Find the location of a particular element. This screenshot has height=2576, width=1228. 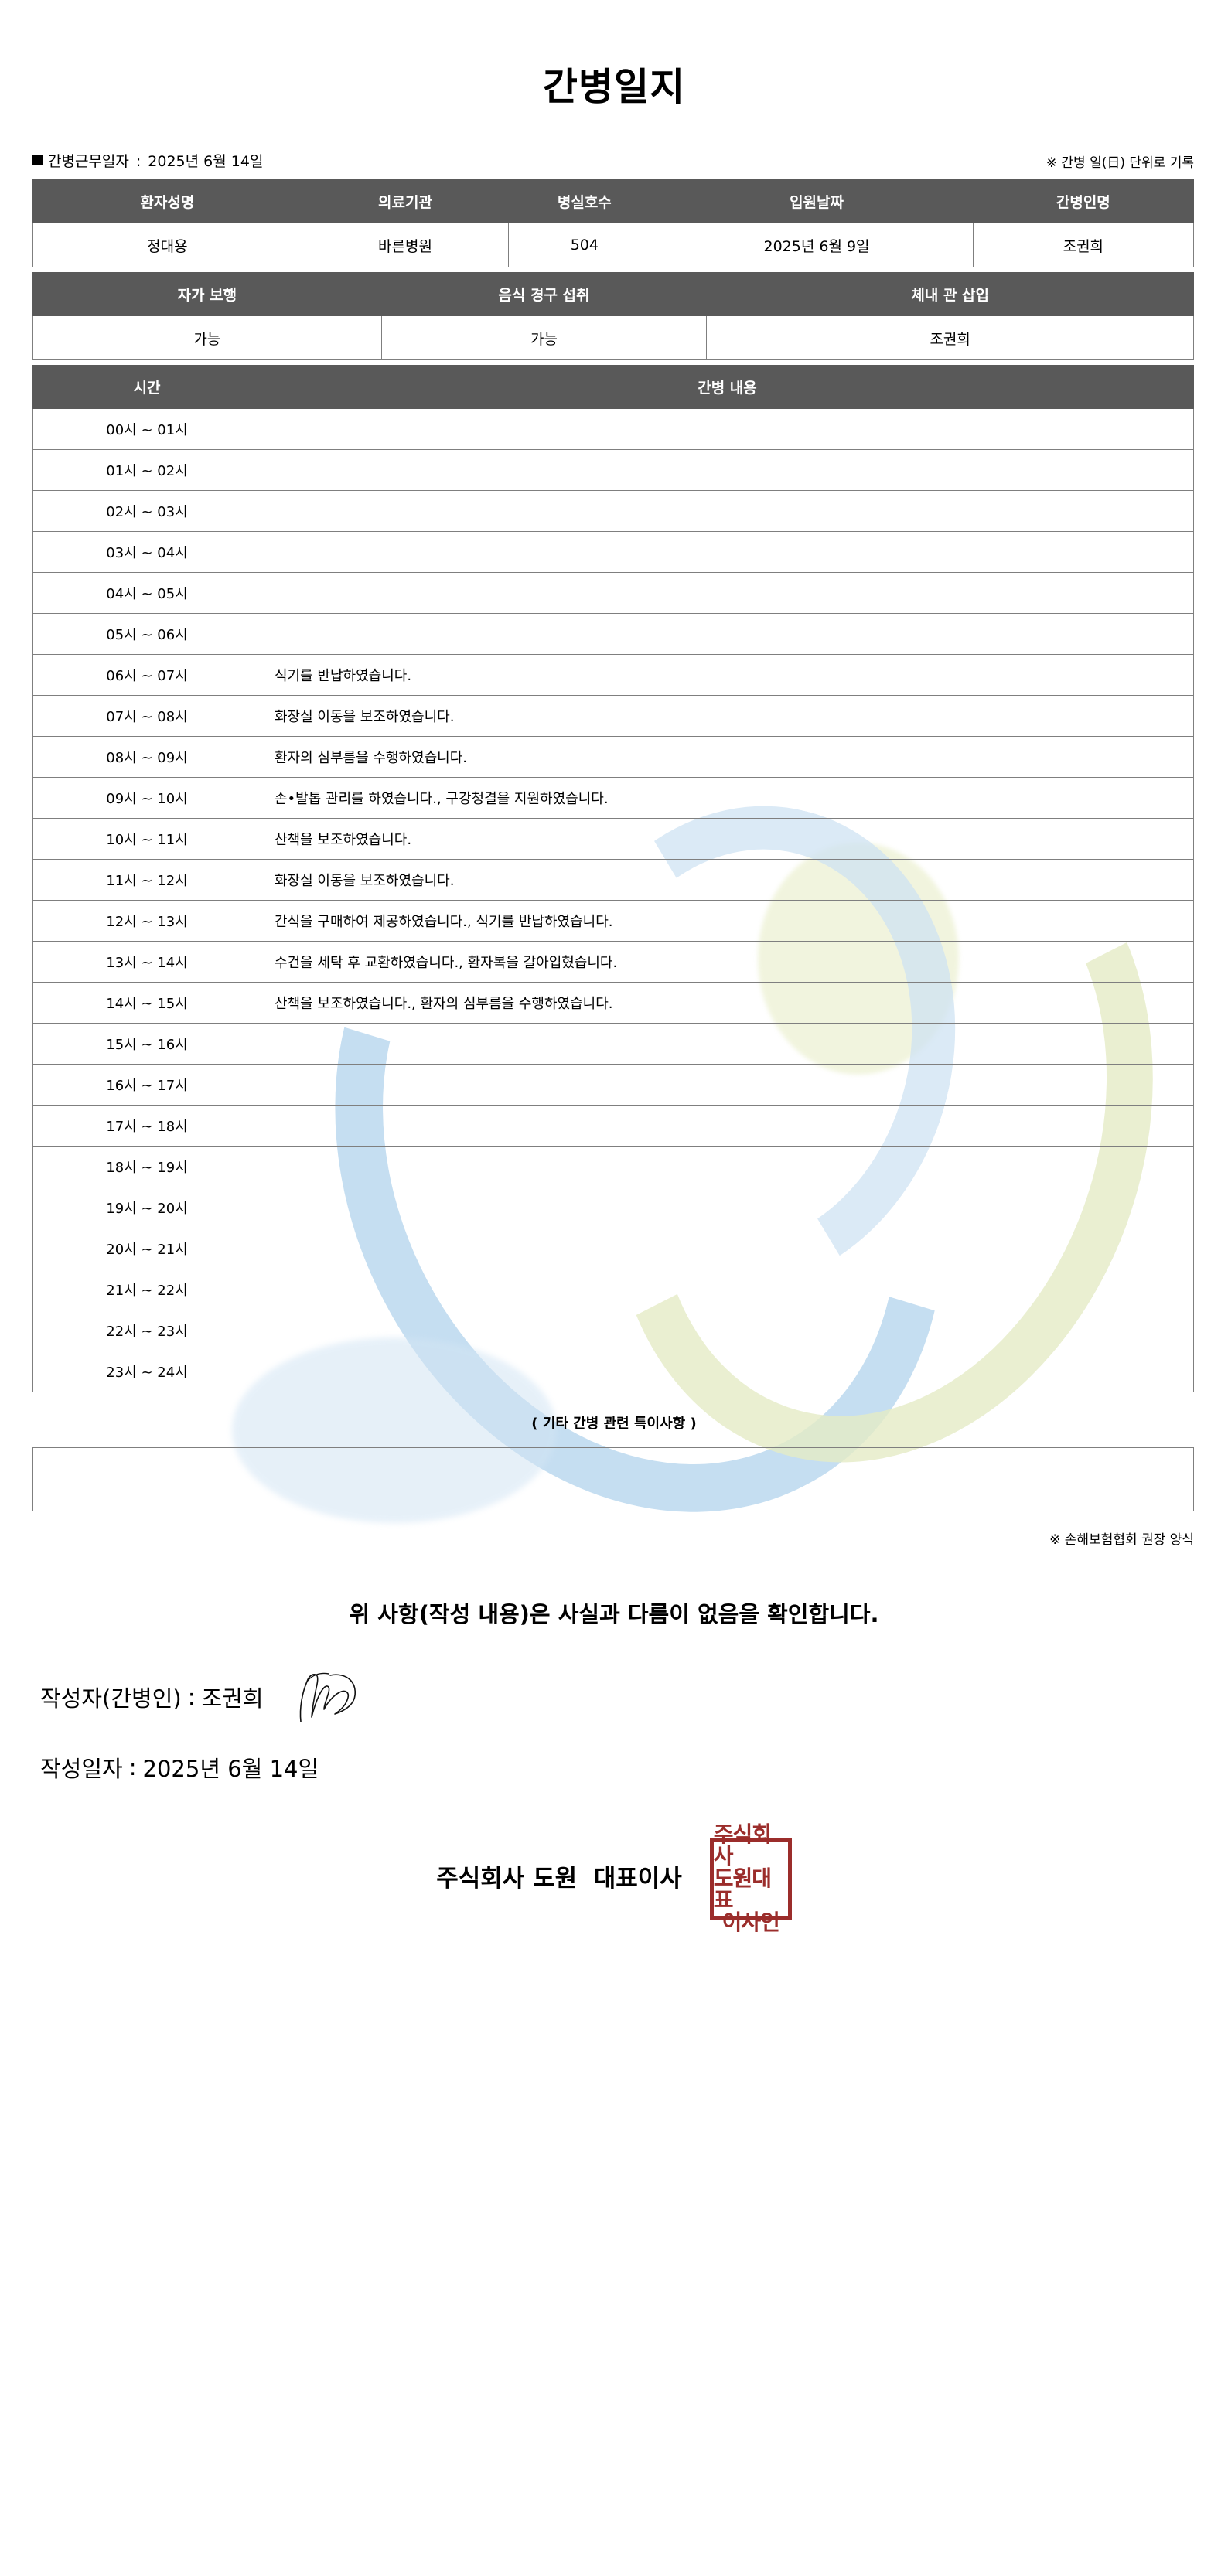

work-date-group: 간병근무일자 : 2025년 6월 14일 is located at coordinates (147, 160).